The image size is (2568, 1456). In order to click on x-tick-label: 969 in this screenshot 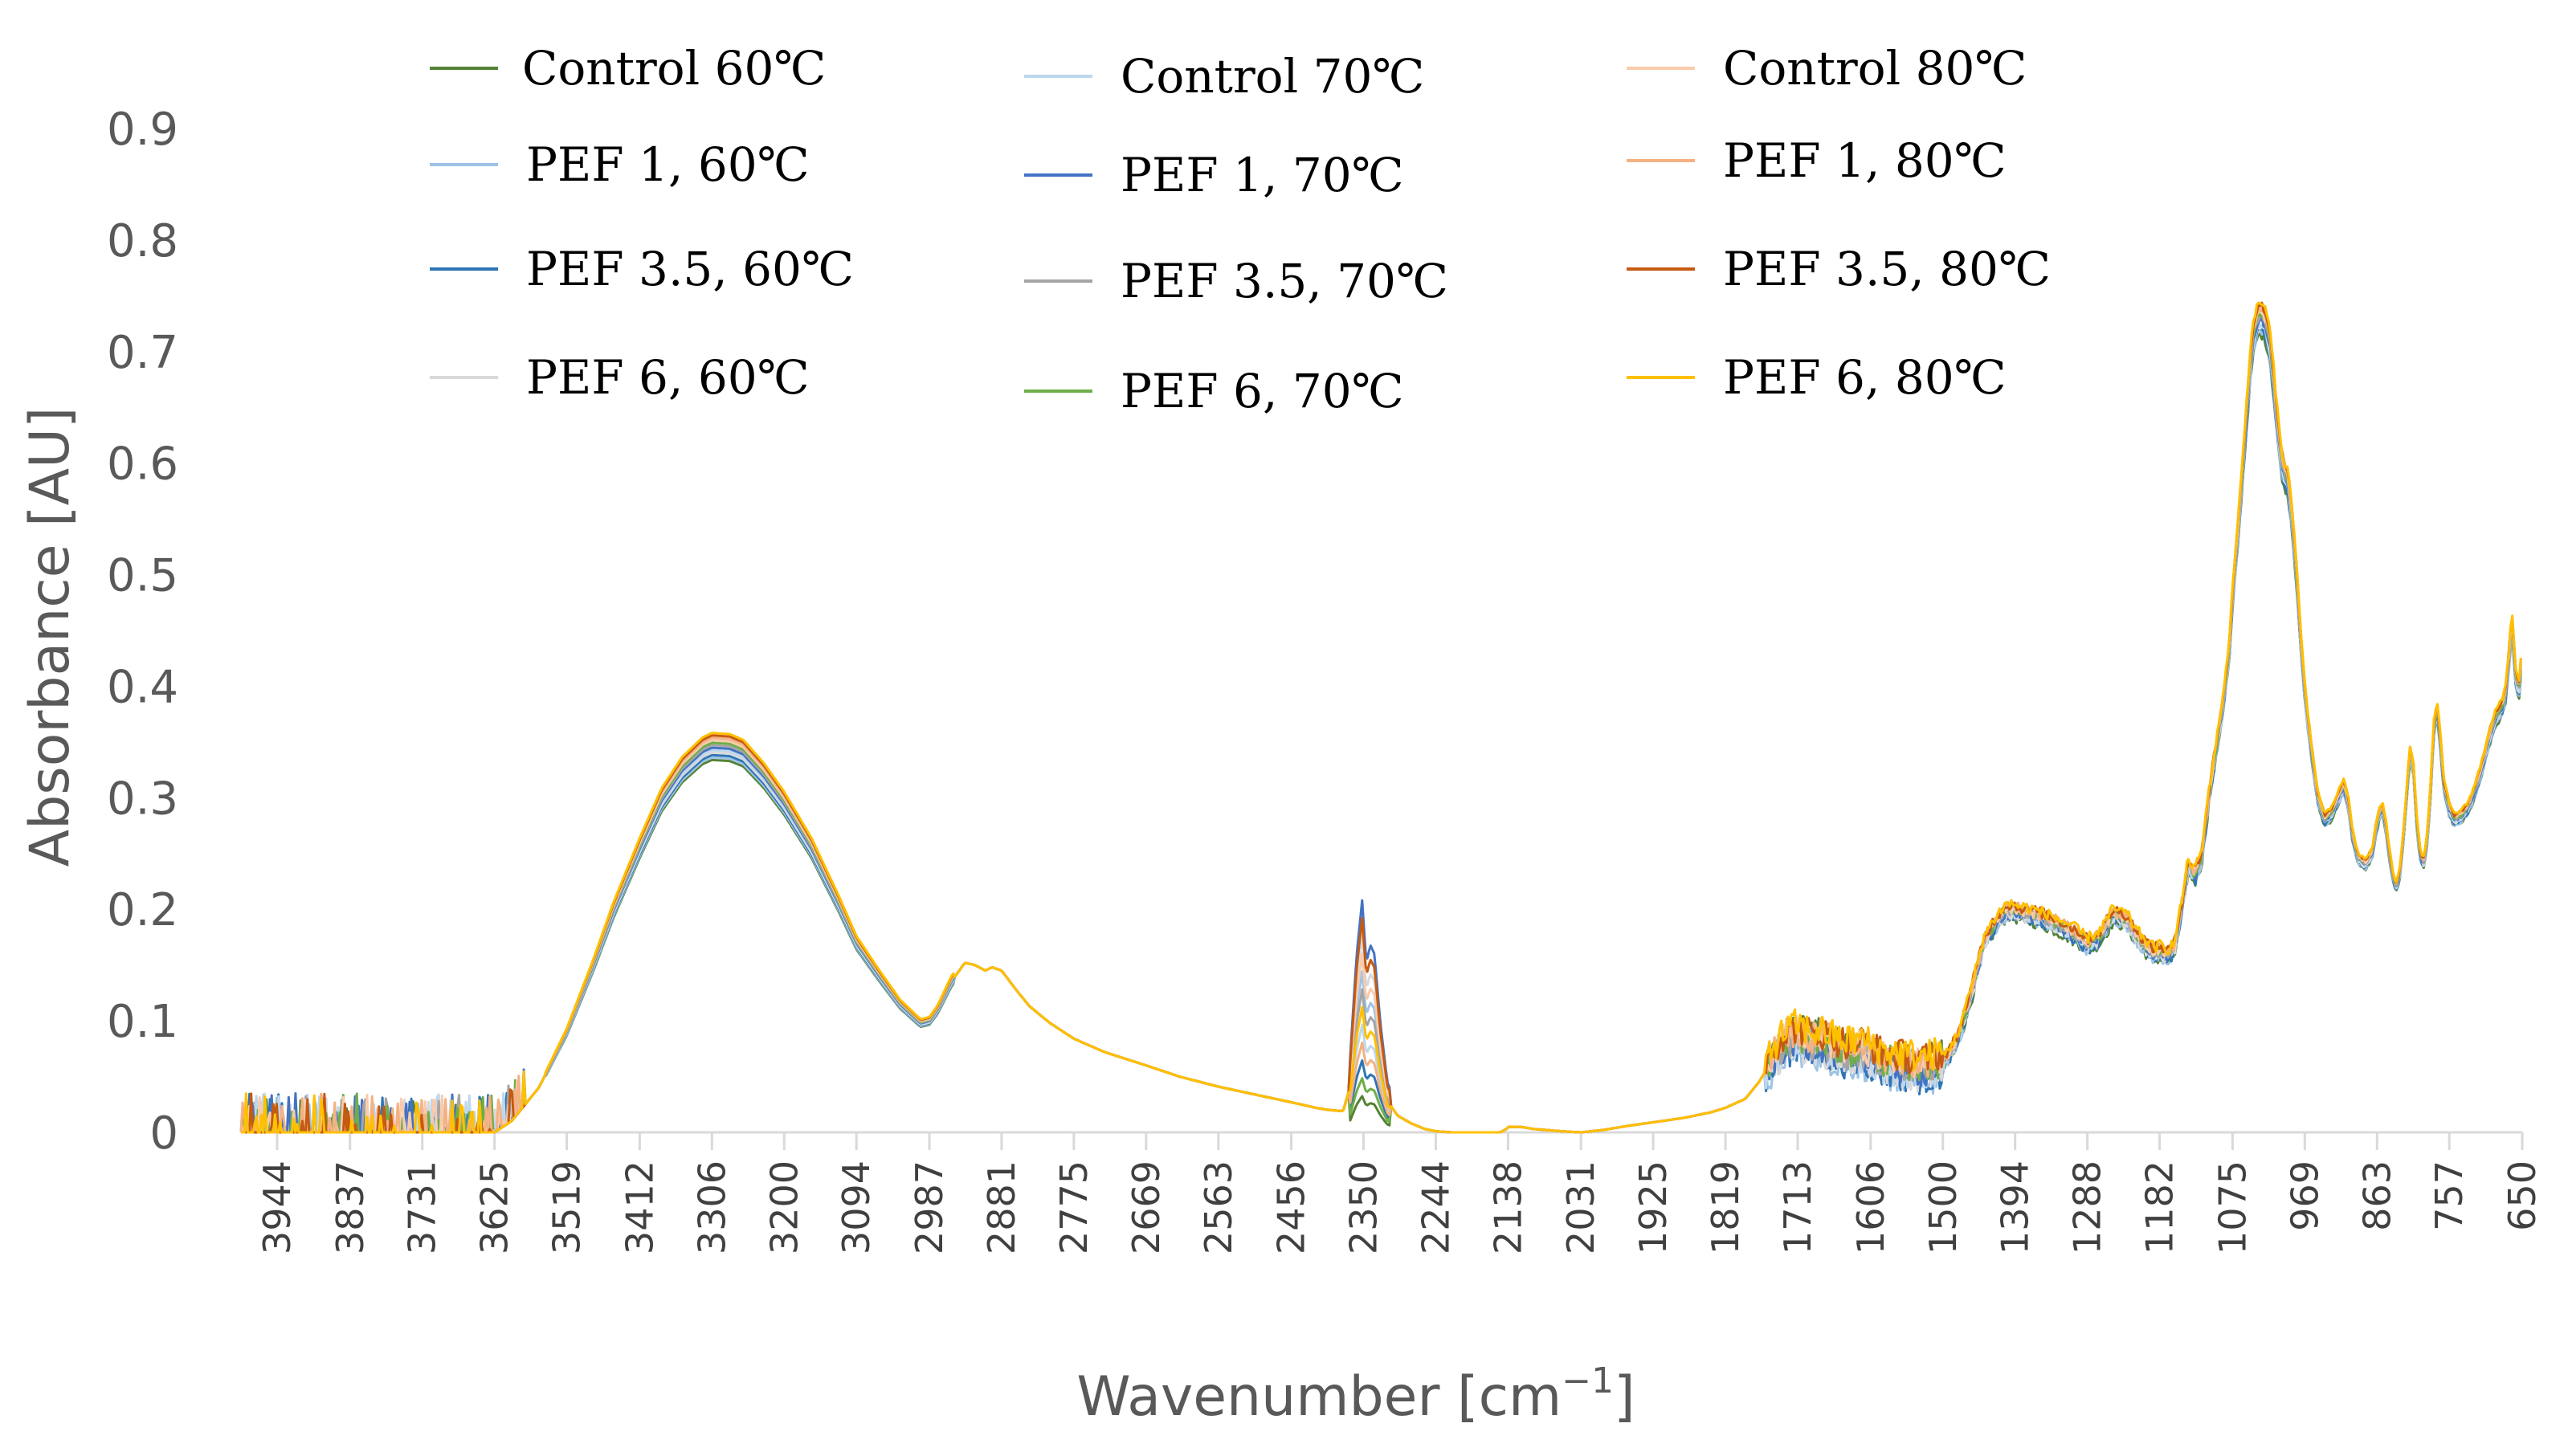, I will do `click(2304, 1195)`.